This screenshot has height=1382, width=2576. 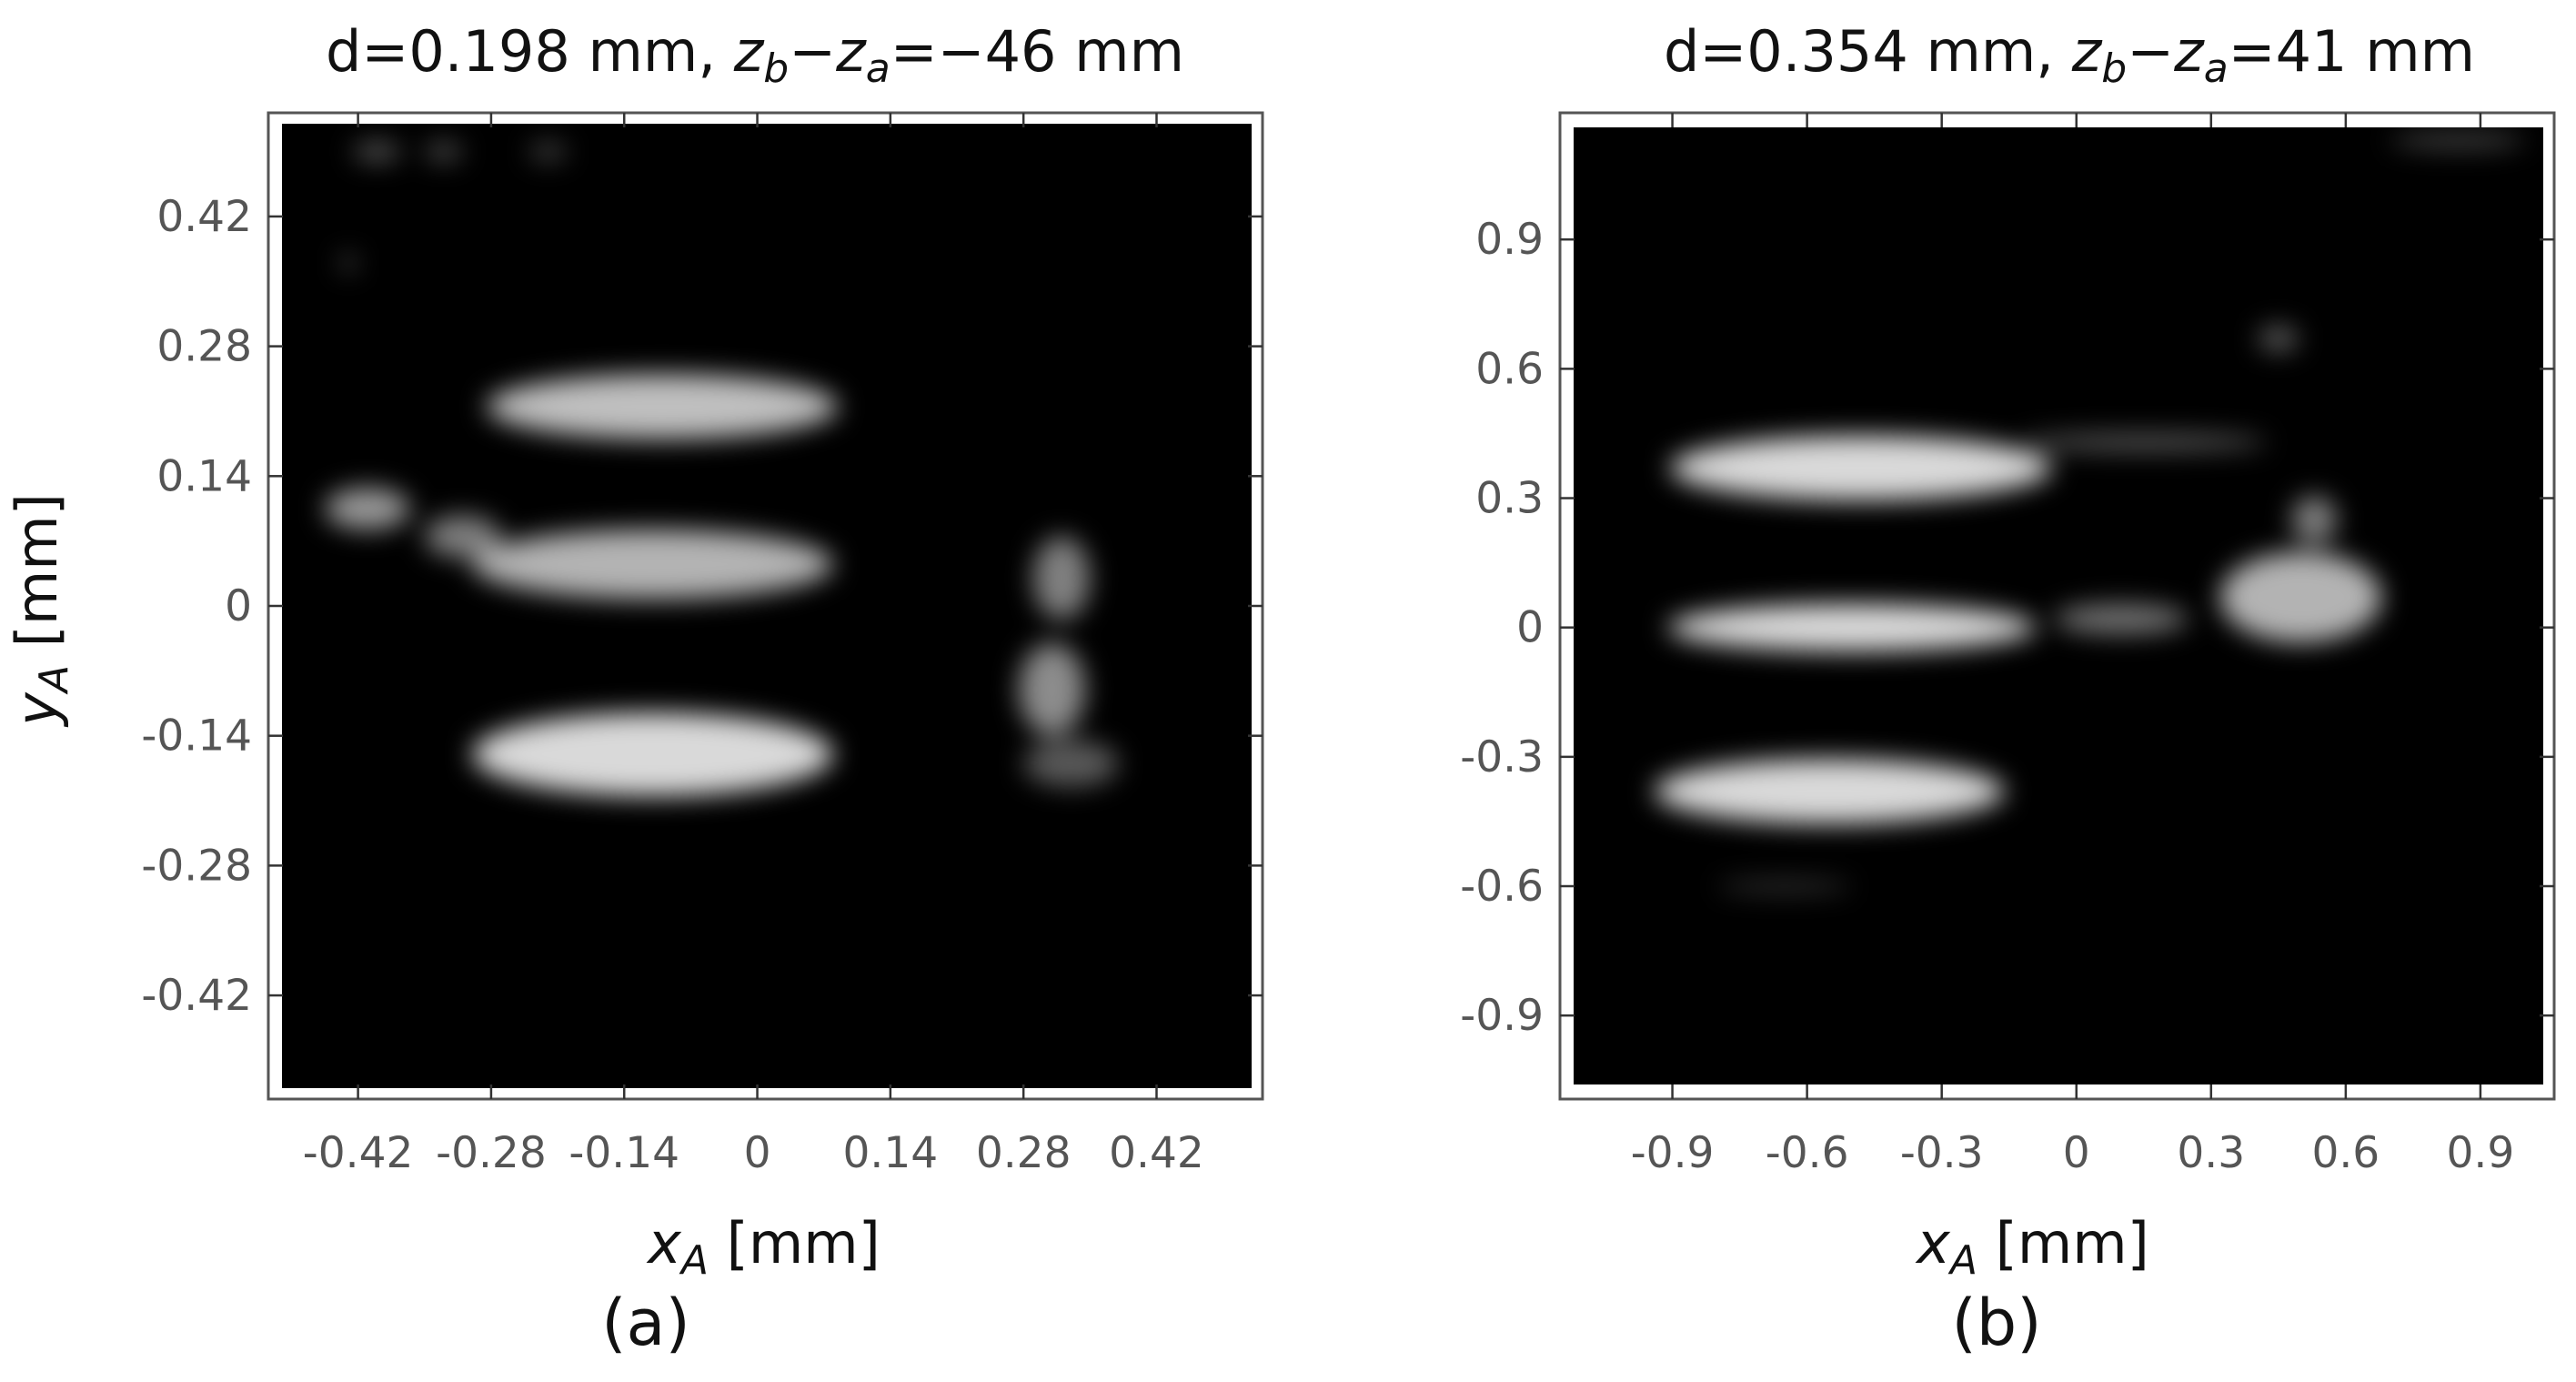 I want to click on panel-label: (a), so click(x=645, y=1323).